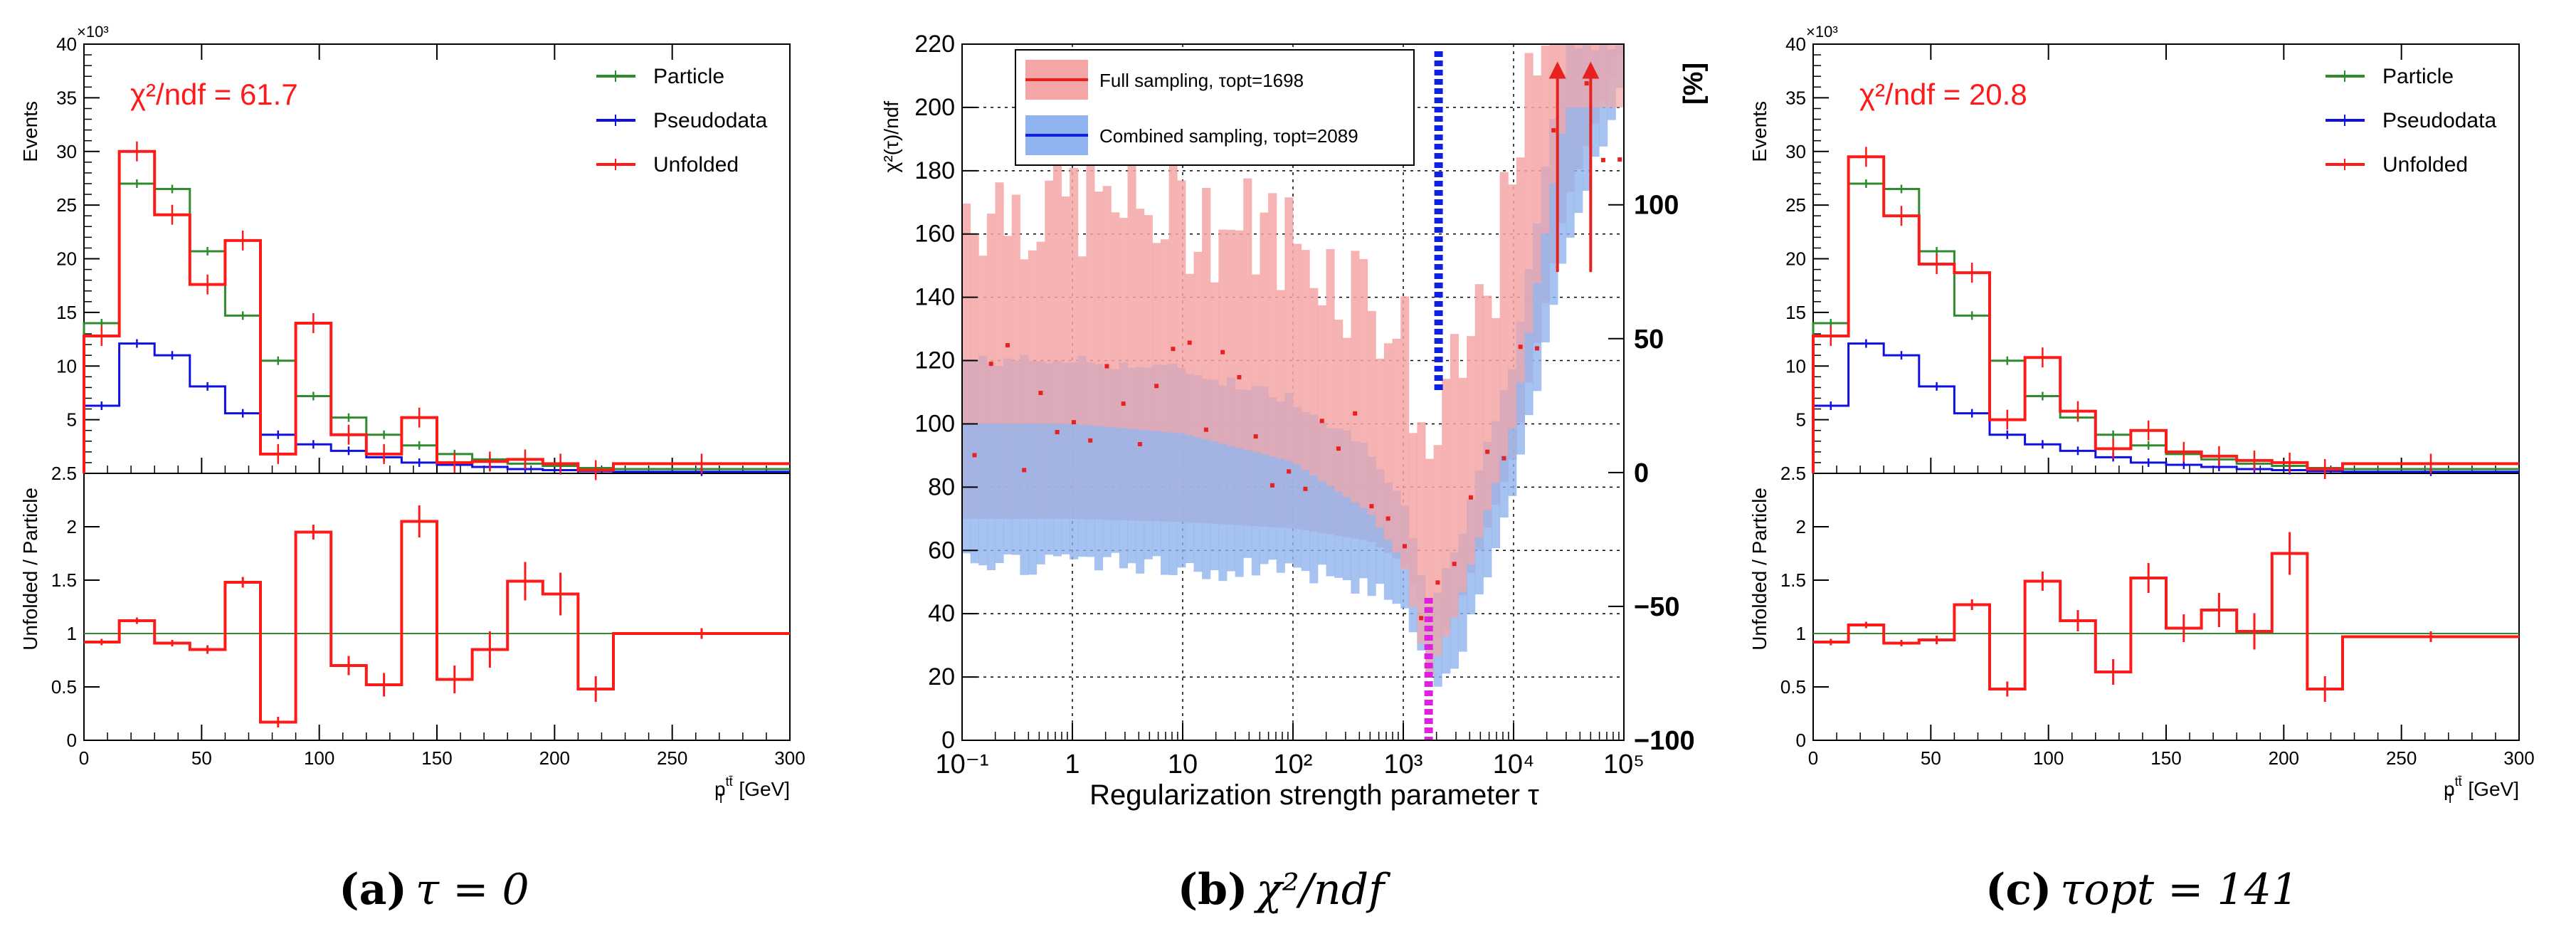 The width and height of the screenshot is (2576, 946). I want to click on y-tick-label: 60, so click(941, 550).